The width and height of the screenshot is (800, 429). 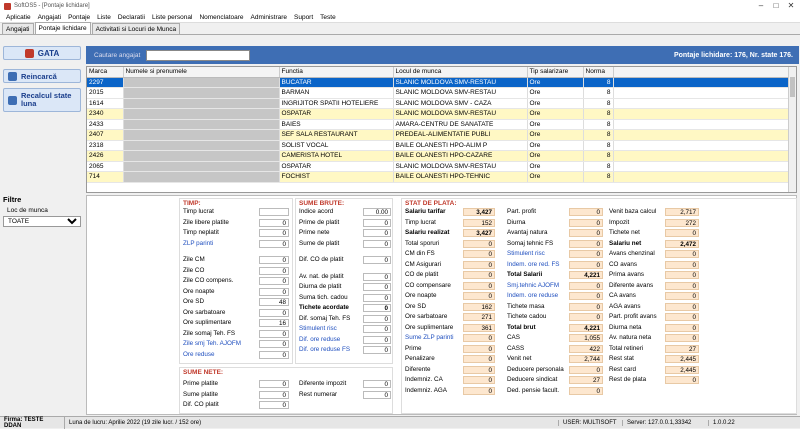 What do you see at coordinates (105, 72) in the screenshot?
I see `col-marca: Marca` at bounding box center [105, 72].